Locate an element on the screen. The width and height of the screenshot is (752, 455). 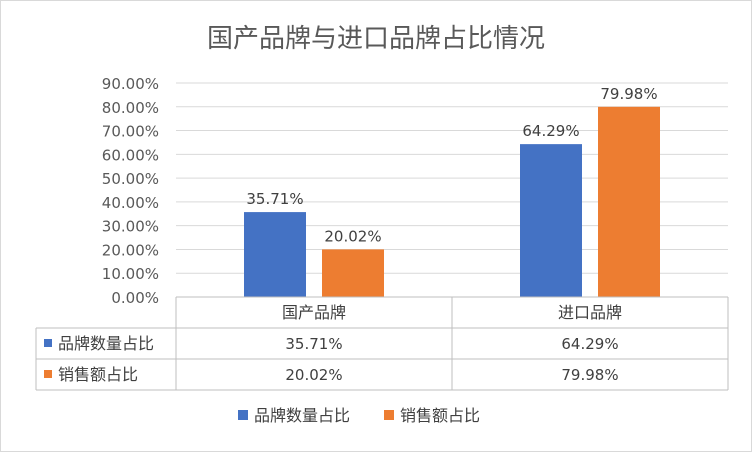
chart-title: 国产品牌与进口品牌占比情况 is located at coordinates (376, 39).